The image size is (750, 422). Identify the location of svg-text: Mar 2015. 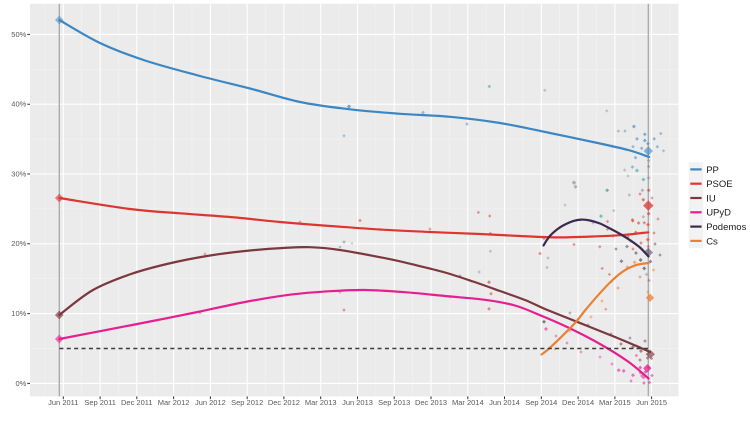
(615, 402).